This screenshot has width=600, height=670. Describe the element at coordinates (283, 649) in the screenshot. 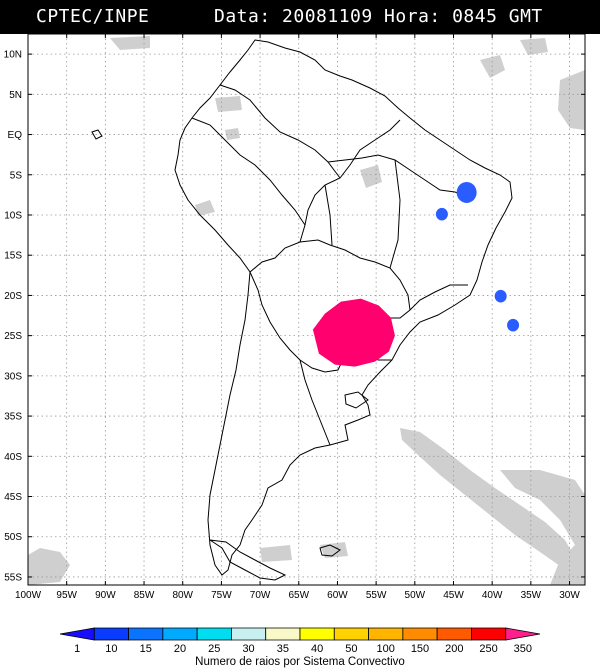

I see `colorbar-label: 35` at that location.